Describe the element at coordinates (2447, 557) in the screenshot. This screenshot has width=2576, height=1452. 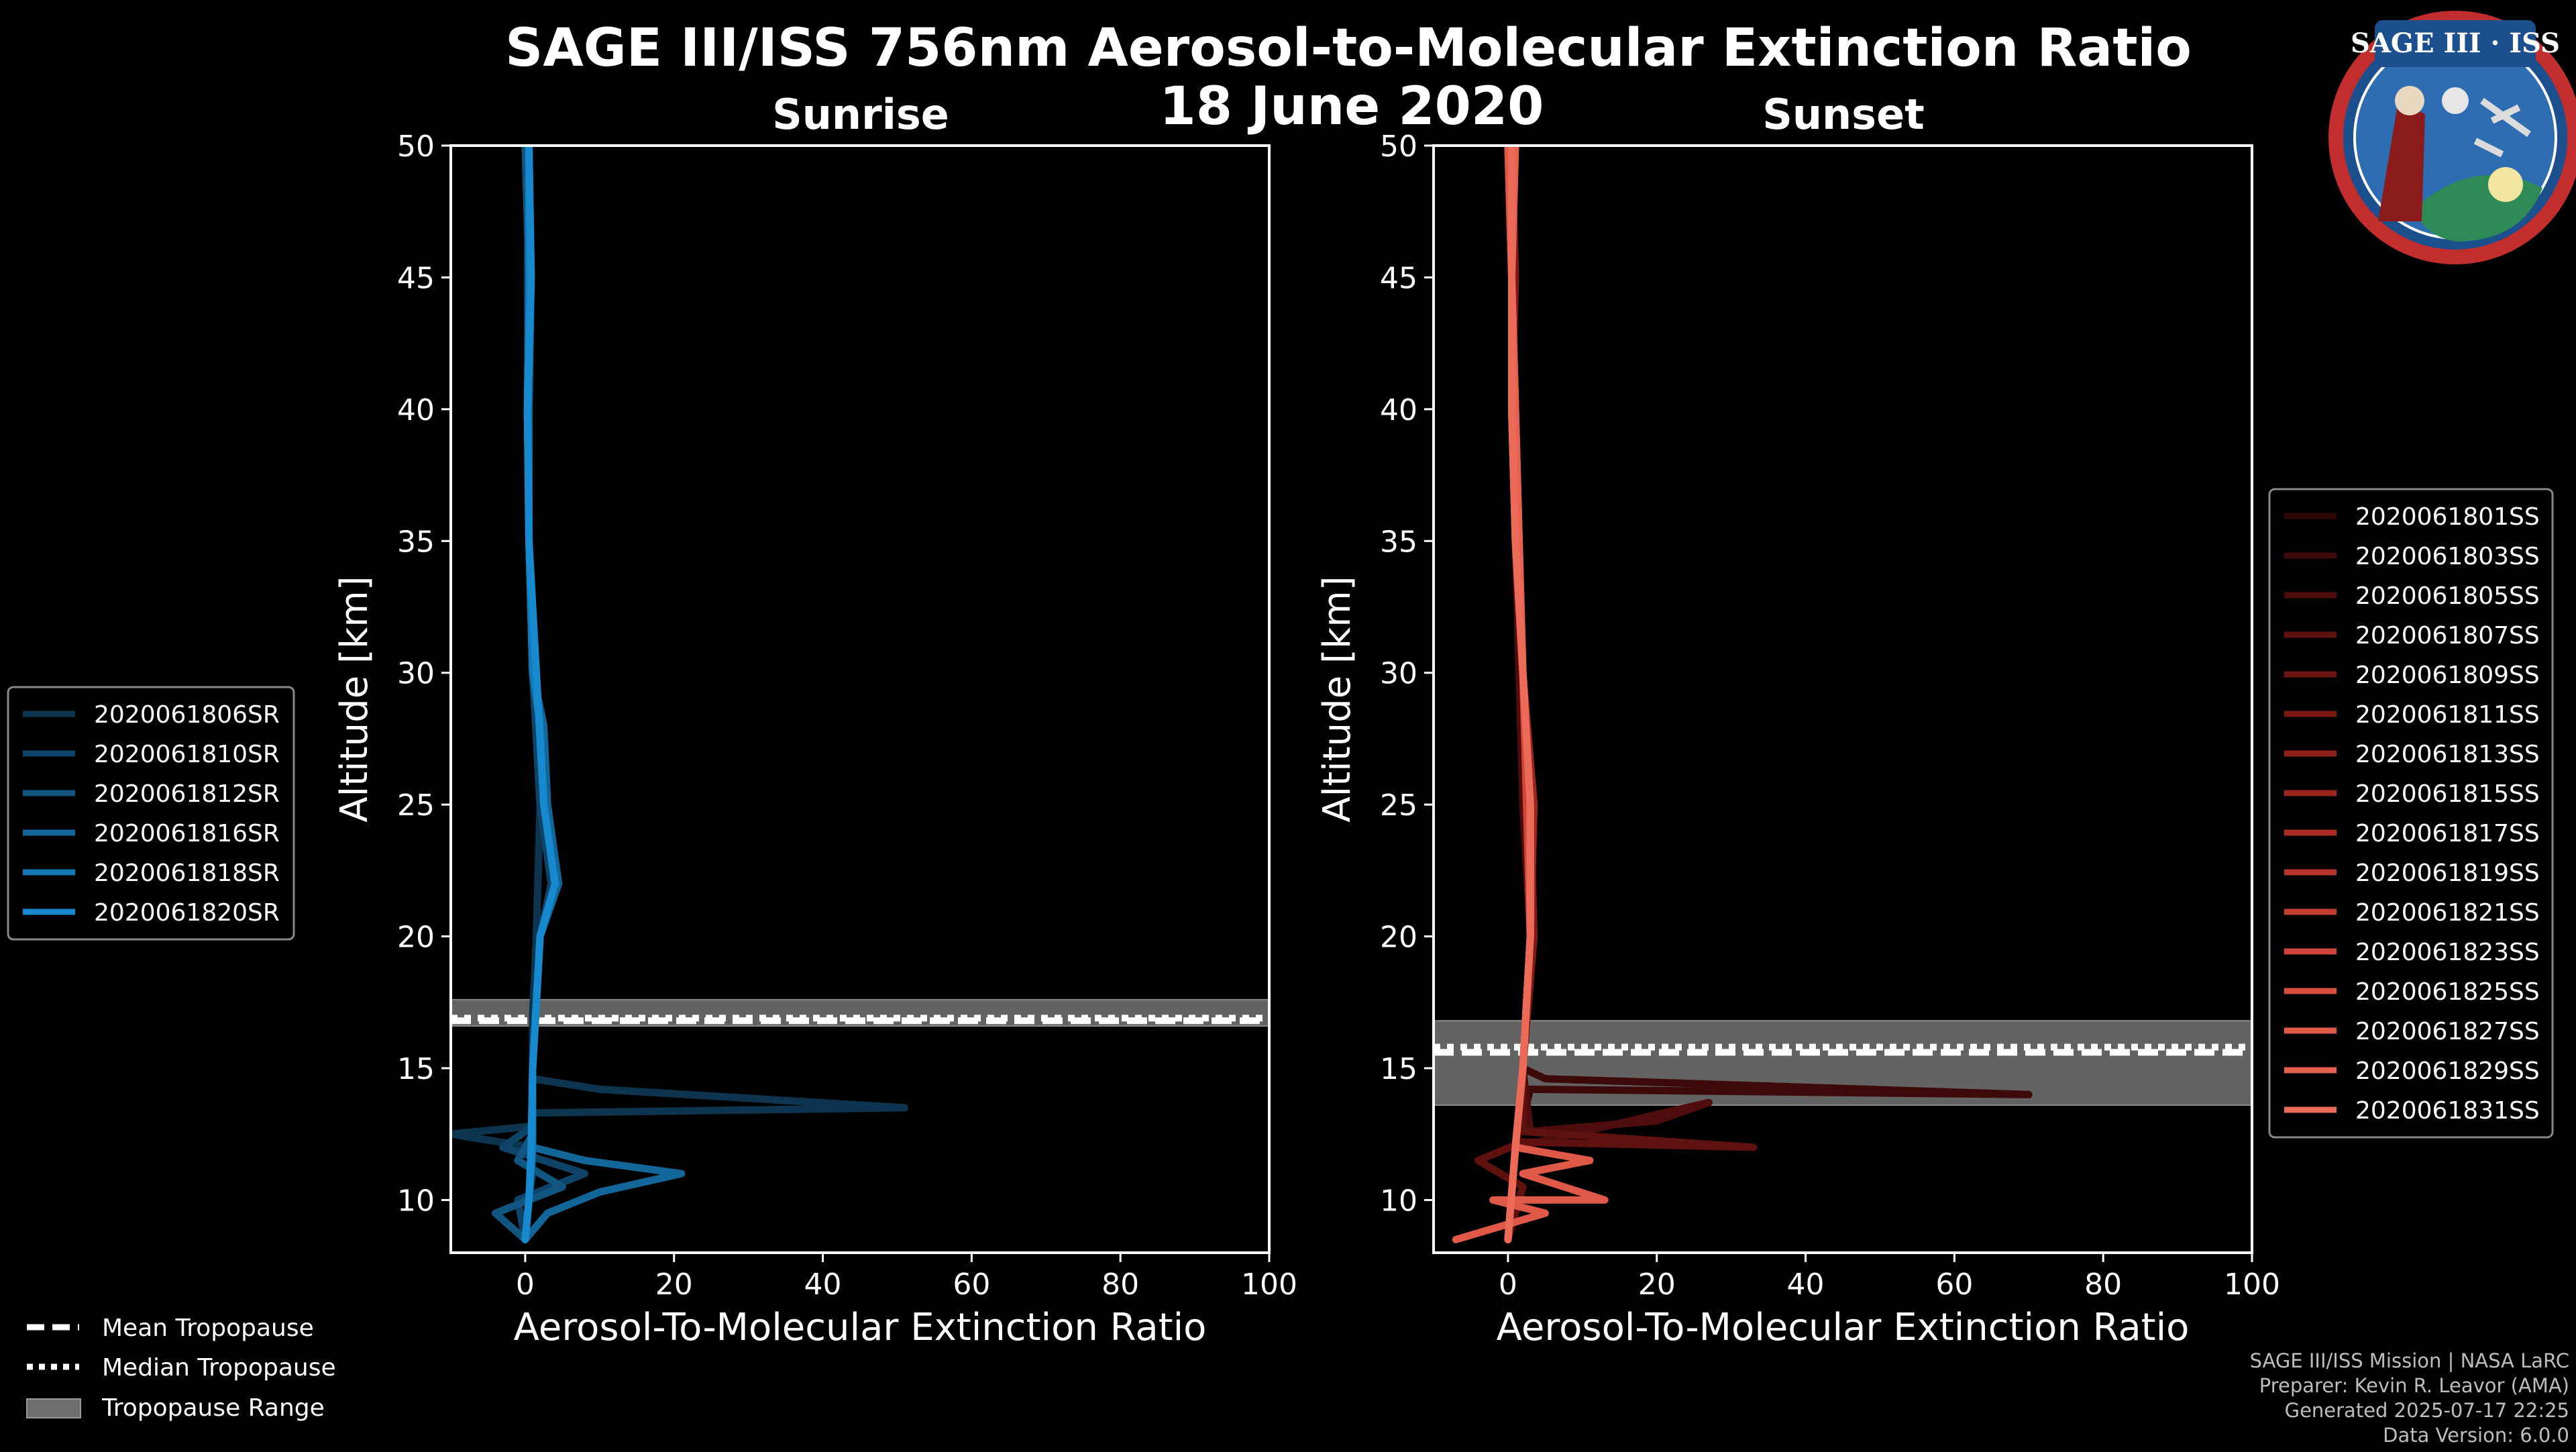
I see `legend-label-2020061803SS: 2020061803SS` at that location.